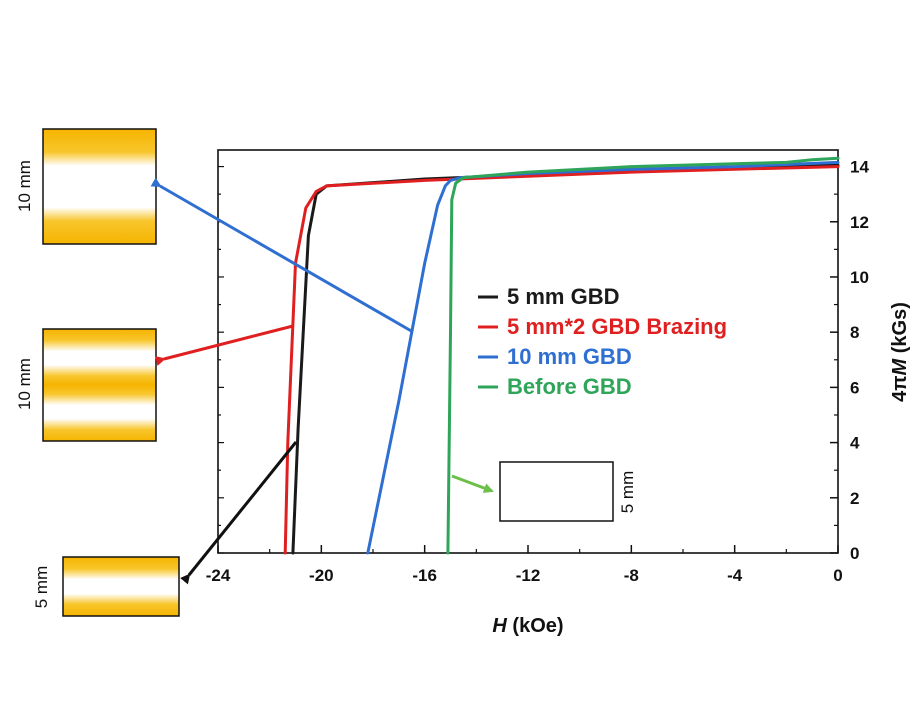 The image size is (924, 720). I want to click on dim-label-mid: 10 mm, so click(24, 384).